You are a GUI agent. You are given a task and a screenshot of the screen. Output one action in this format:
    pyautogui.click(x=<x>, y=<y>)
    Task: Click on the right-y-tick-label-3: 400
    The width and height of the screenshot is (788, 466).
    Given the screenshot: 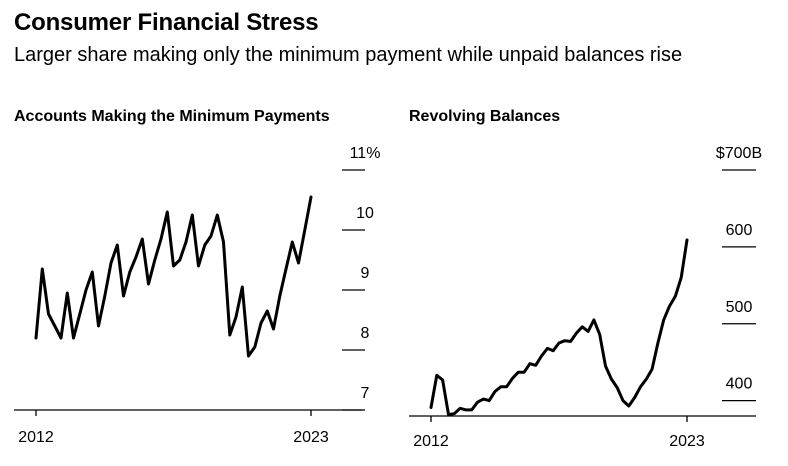 What is the action you would take?
    pyautogui.click(x=739, y=384)
    